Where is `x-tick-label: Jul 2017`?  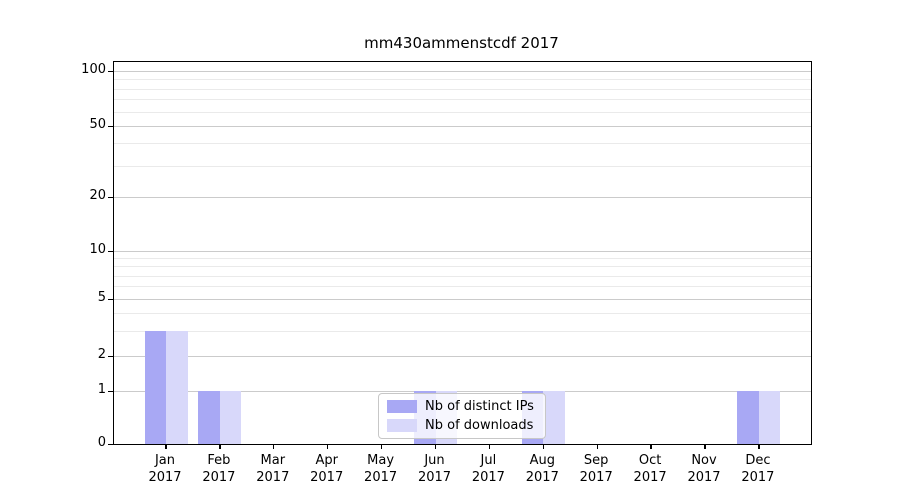
x-tick-label: Jul 2017 is located at coordinates (488, 469).